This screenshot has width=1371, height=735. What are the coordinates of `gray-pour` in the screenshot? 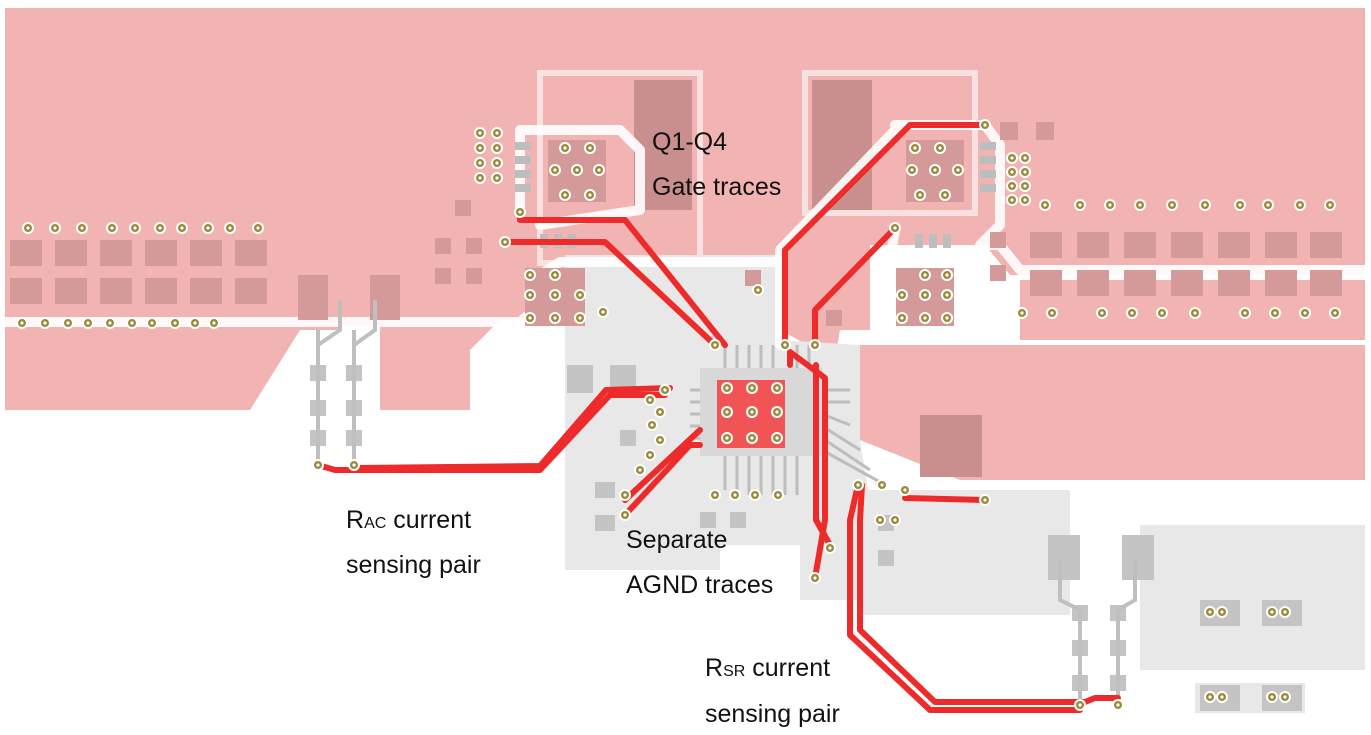 It's located at (965, 552).